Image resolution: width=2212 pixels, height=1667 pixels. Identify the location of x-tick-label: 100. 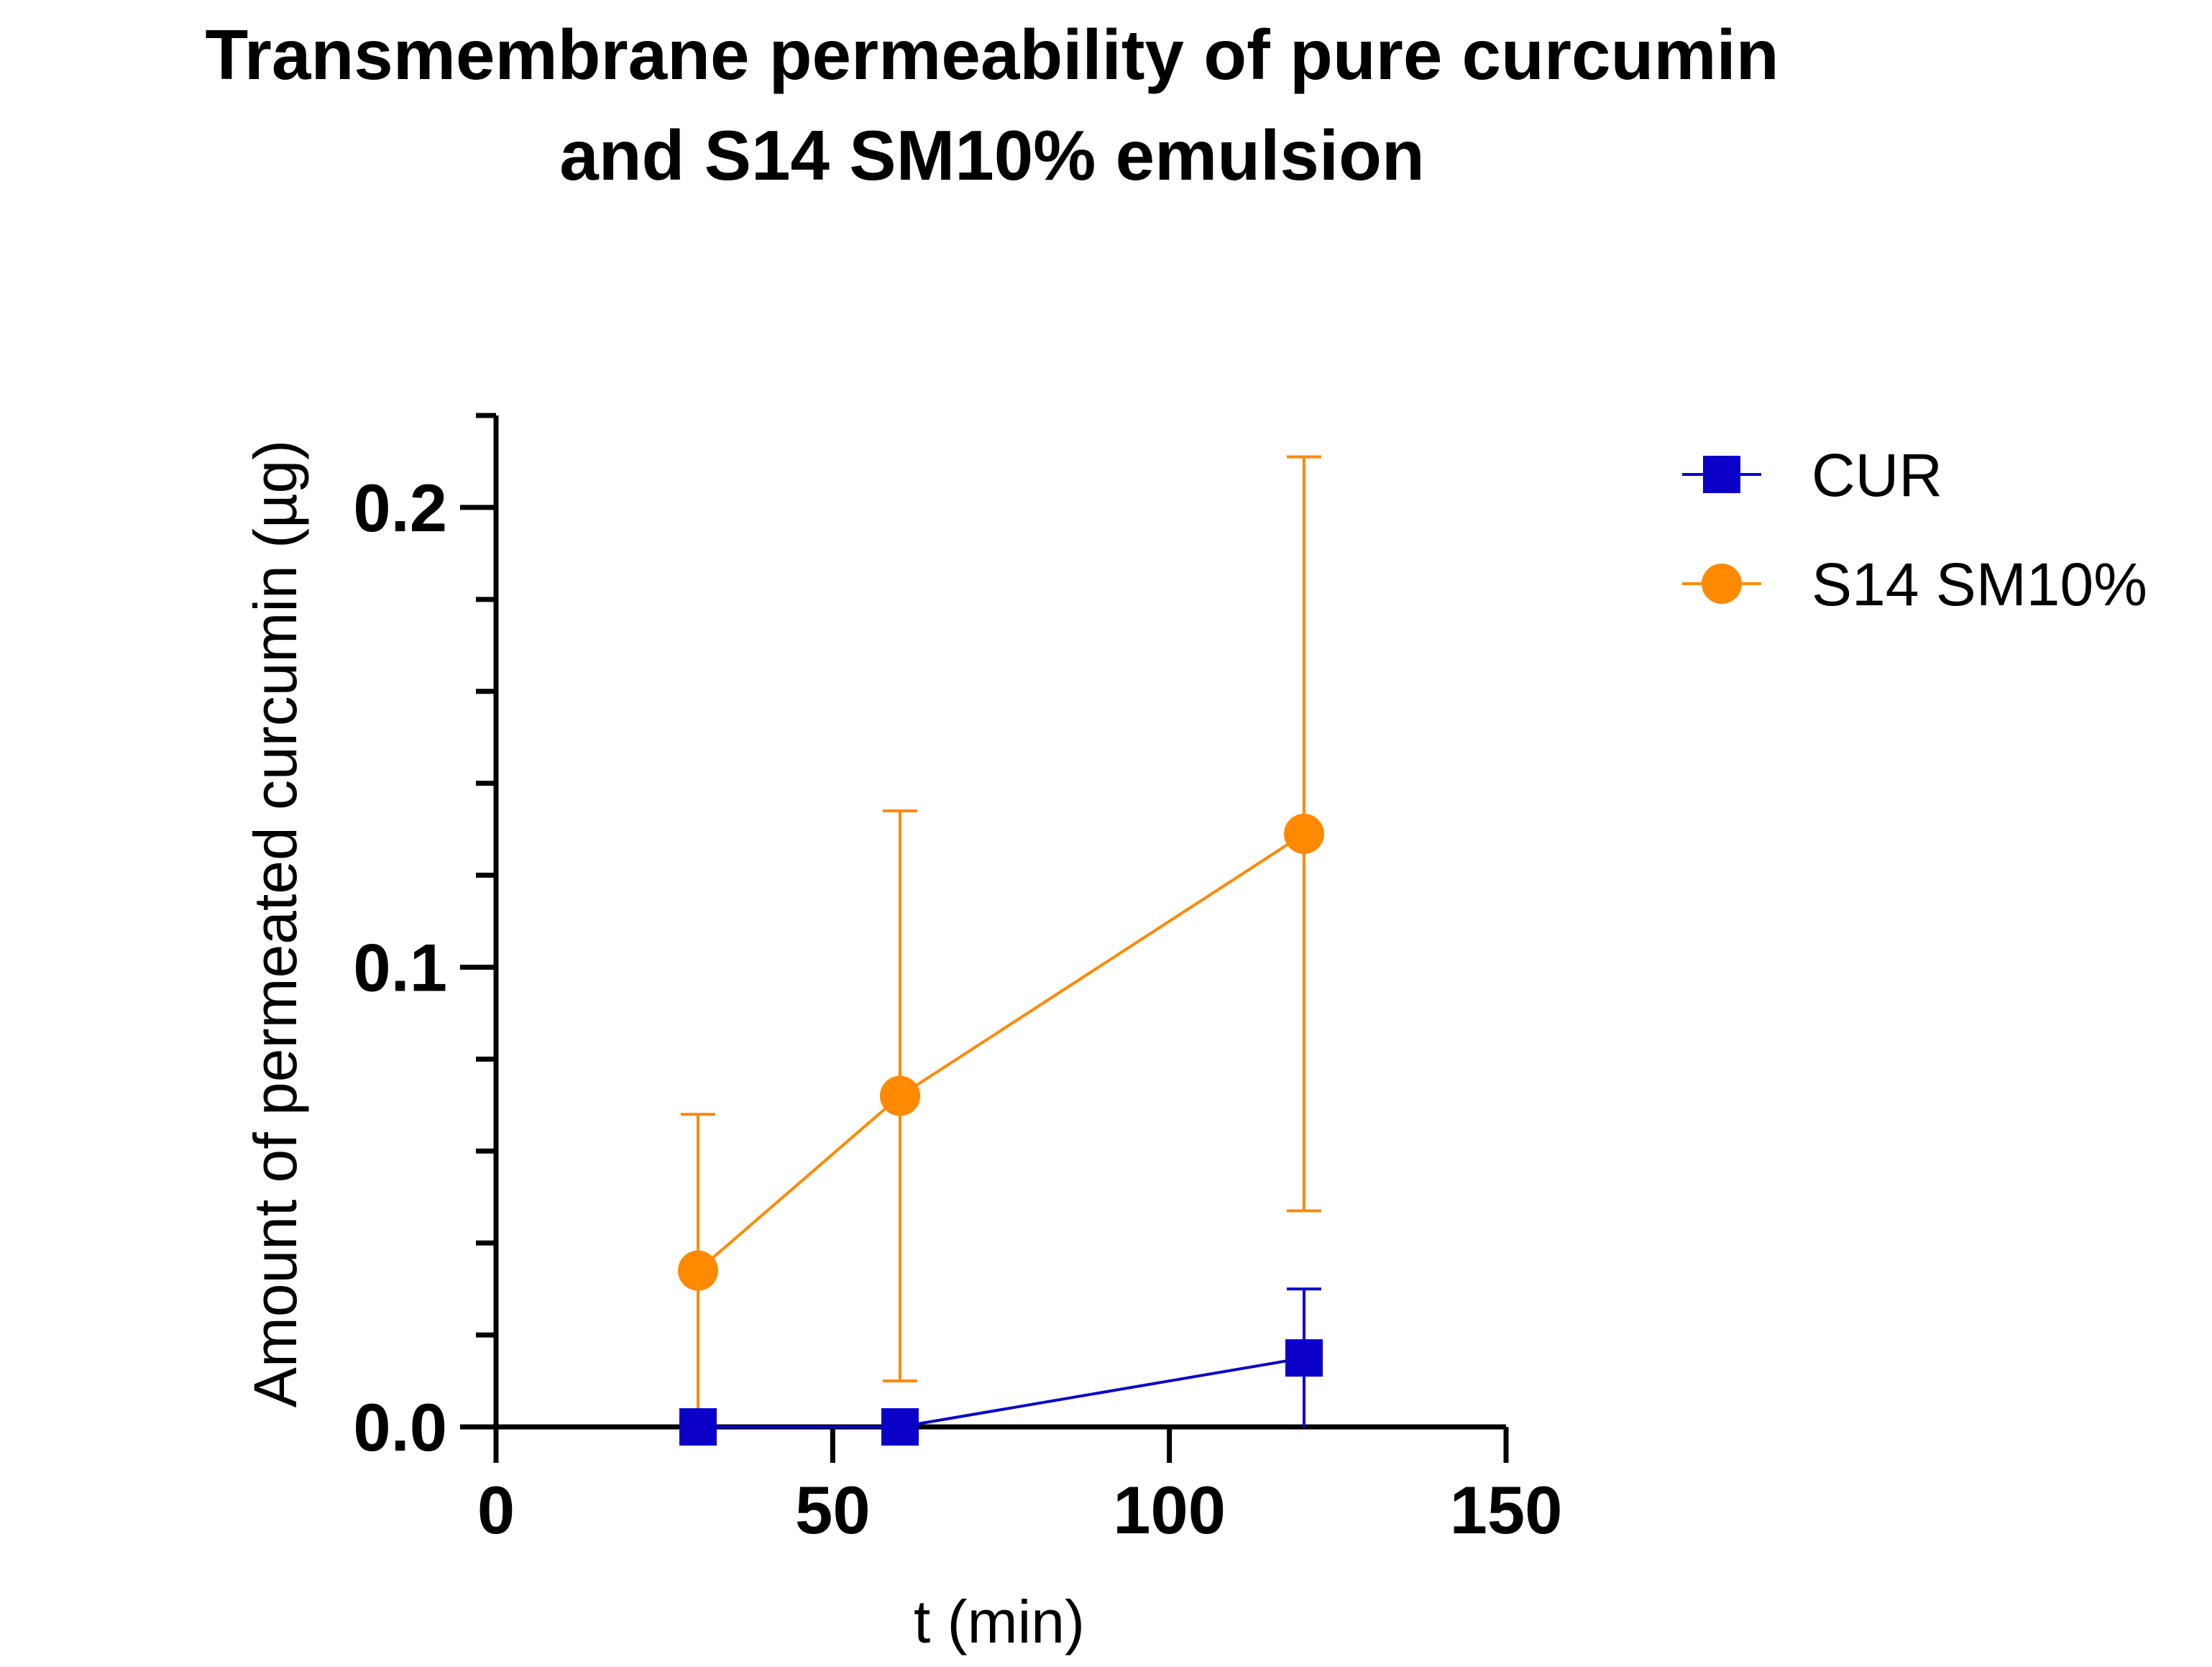
(1169, 1510).